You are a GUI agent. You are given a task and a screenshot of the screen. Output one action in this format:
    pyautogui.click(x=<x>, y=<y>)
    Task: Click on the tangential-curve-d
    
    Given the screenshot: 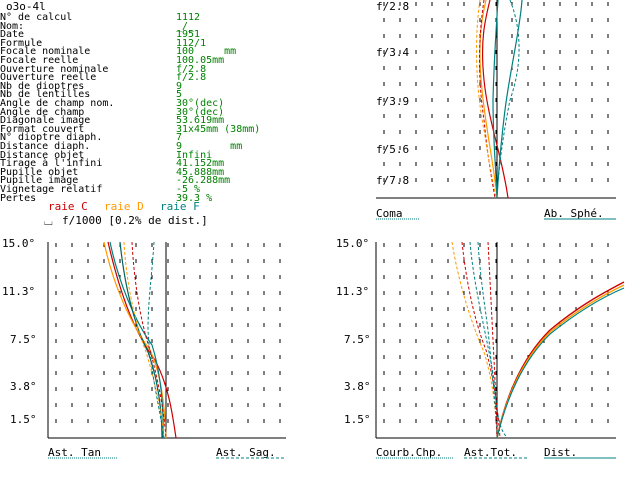 What is the action you would take?
    pyautogui.click(x=135, y=340)
    